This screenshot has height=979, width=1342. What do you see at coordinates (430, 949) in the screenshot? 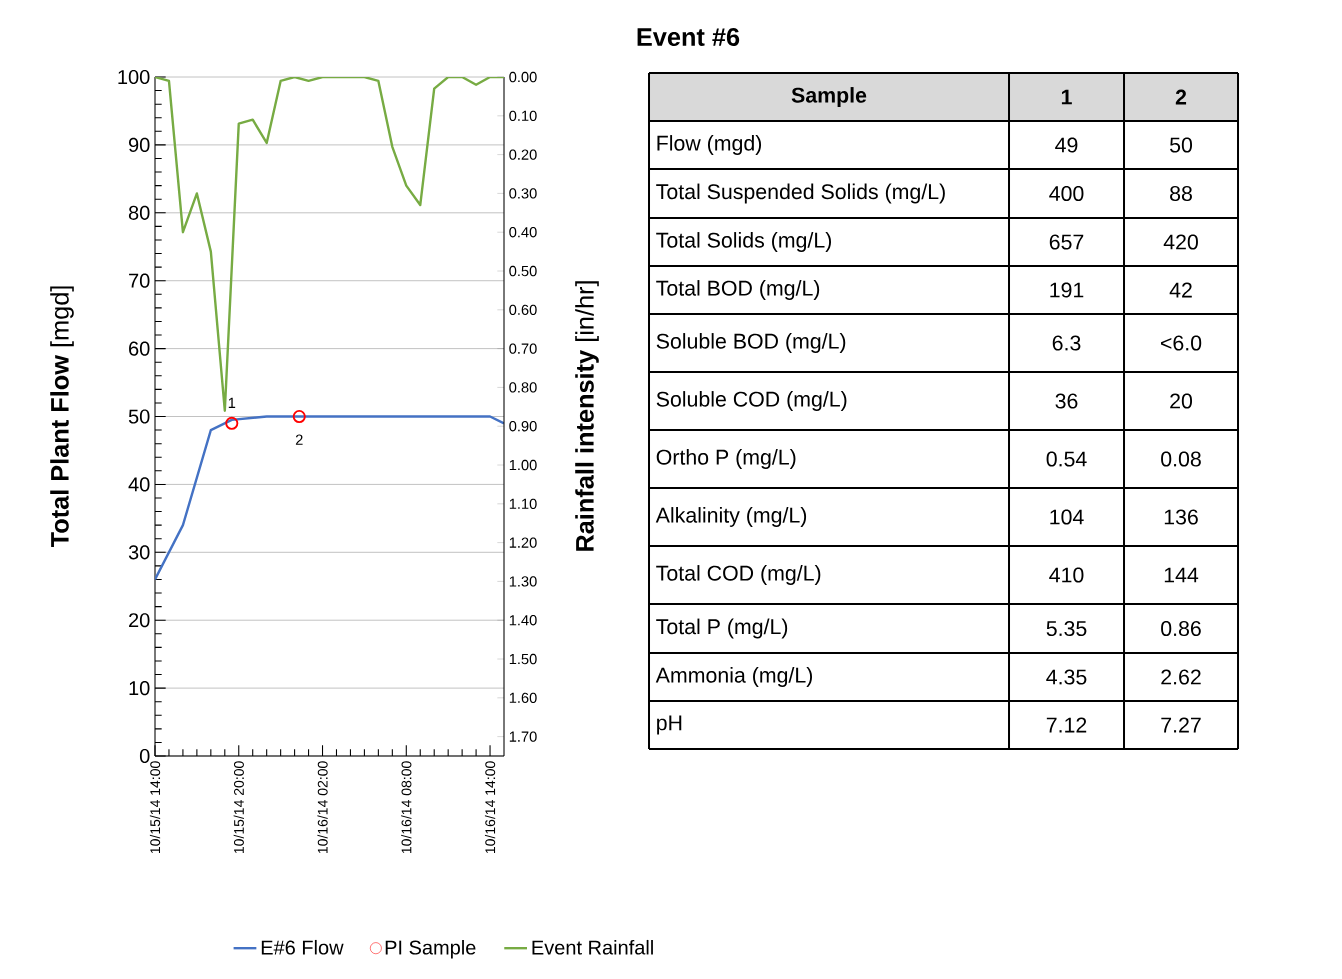
I see `legend-label: PI Sample` at bounding box center [430, 949].